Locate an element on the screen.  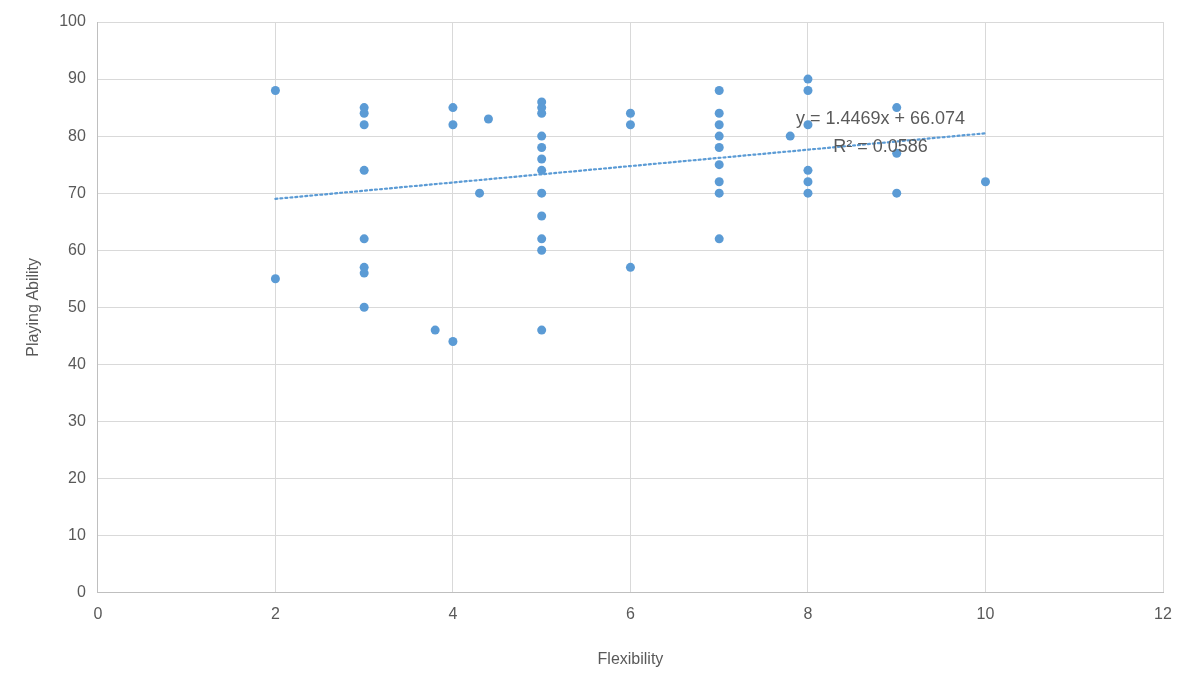
y-tick-label: 50 is located at coordinates (77, 306).